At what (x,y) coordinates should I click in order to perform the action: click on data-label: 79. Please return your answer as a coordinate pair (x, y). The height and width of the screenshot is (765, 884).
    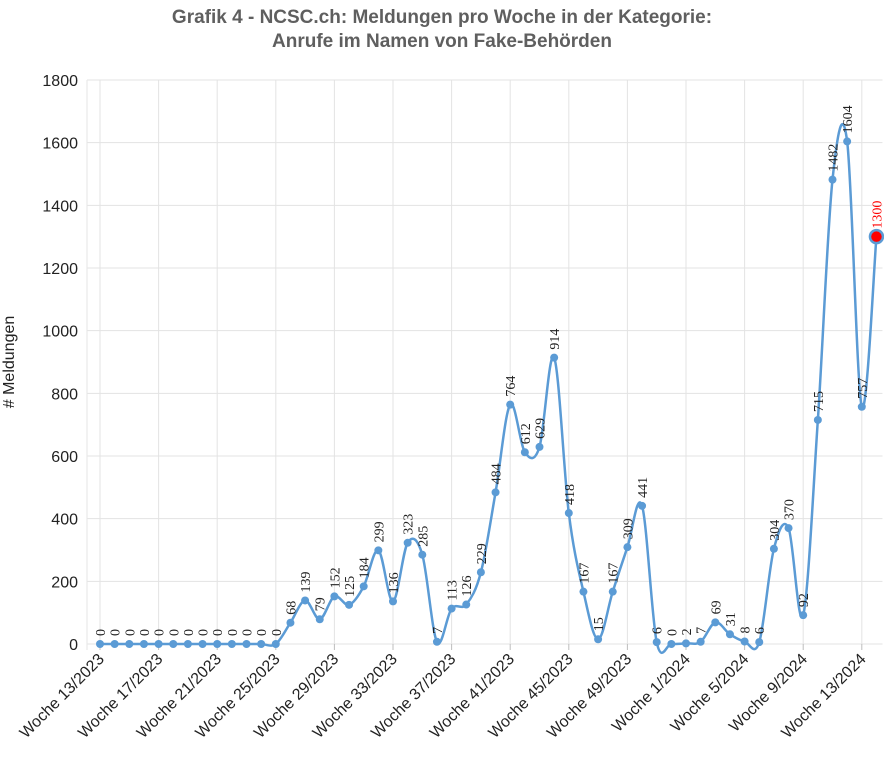
    Looking at the image, I should click on (321, 604).